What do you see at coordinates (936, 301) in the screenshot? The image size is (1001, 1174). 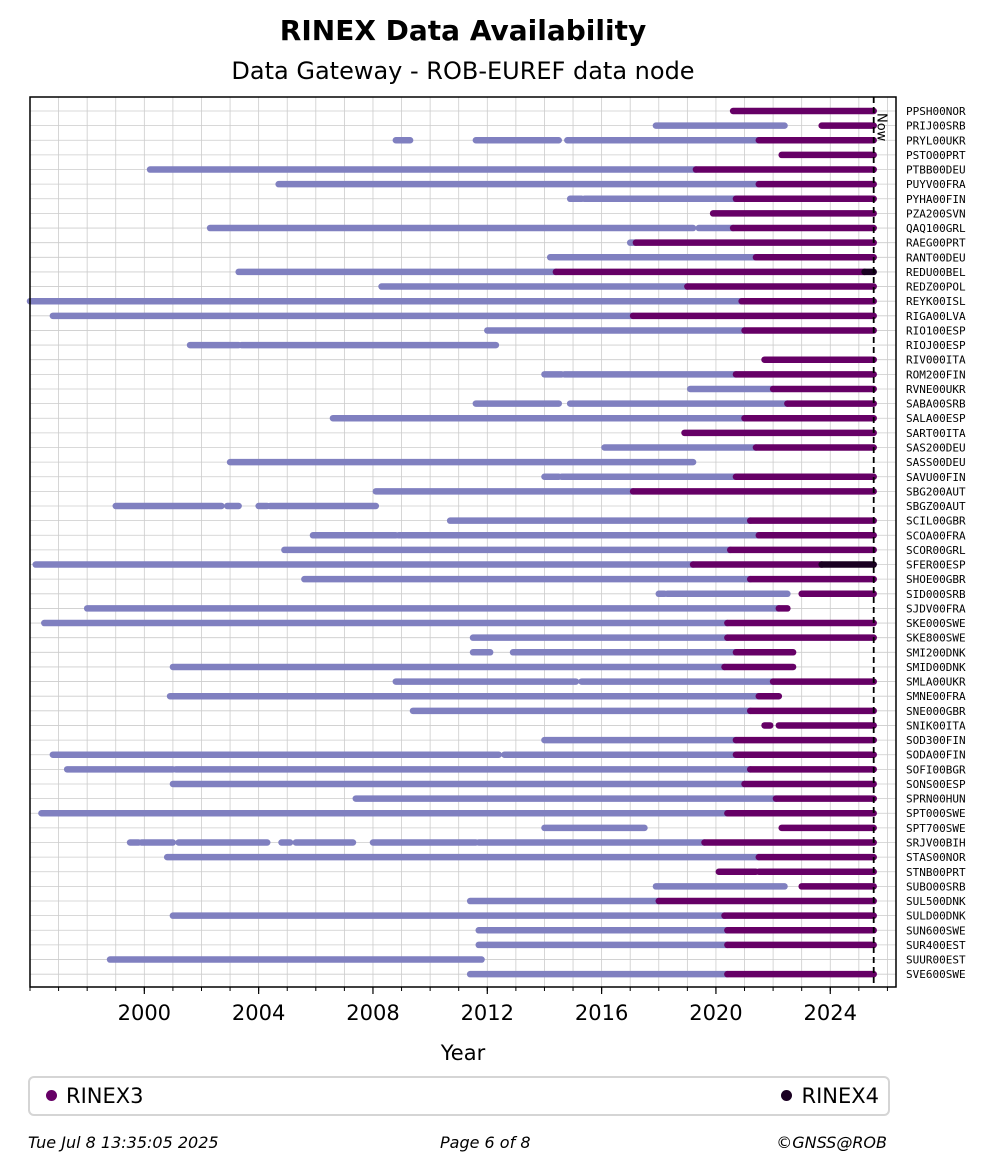 I see `station-label: REYK00ISL` at bounding box center [936, 301].